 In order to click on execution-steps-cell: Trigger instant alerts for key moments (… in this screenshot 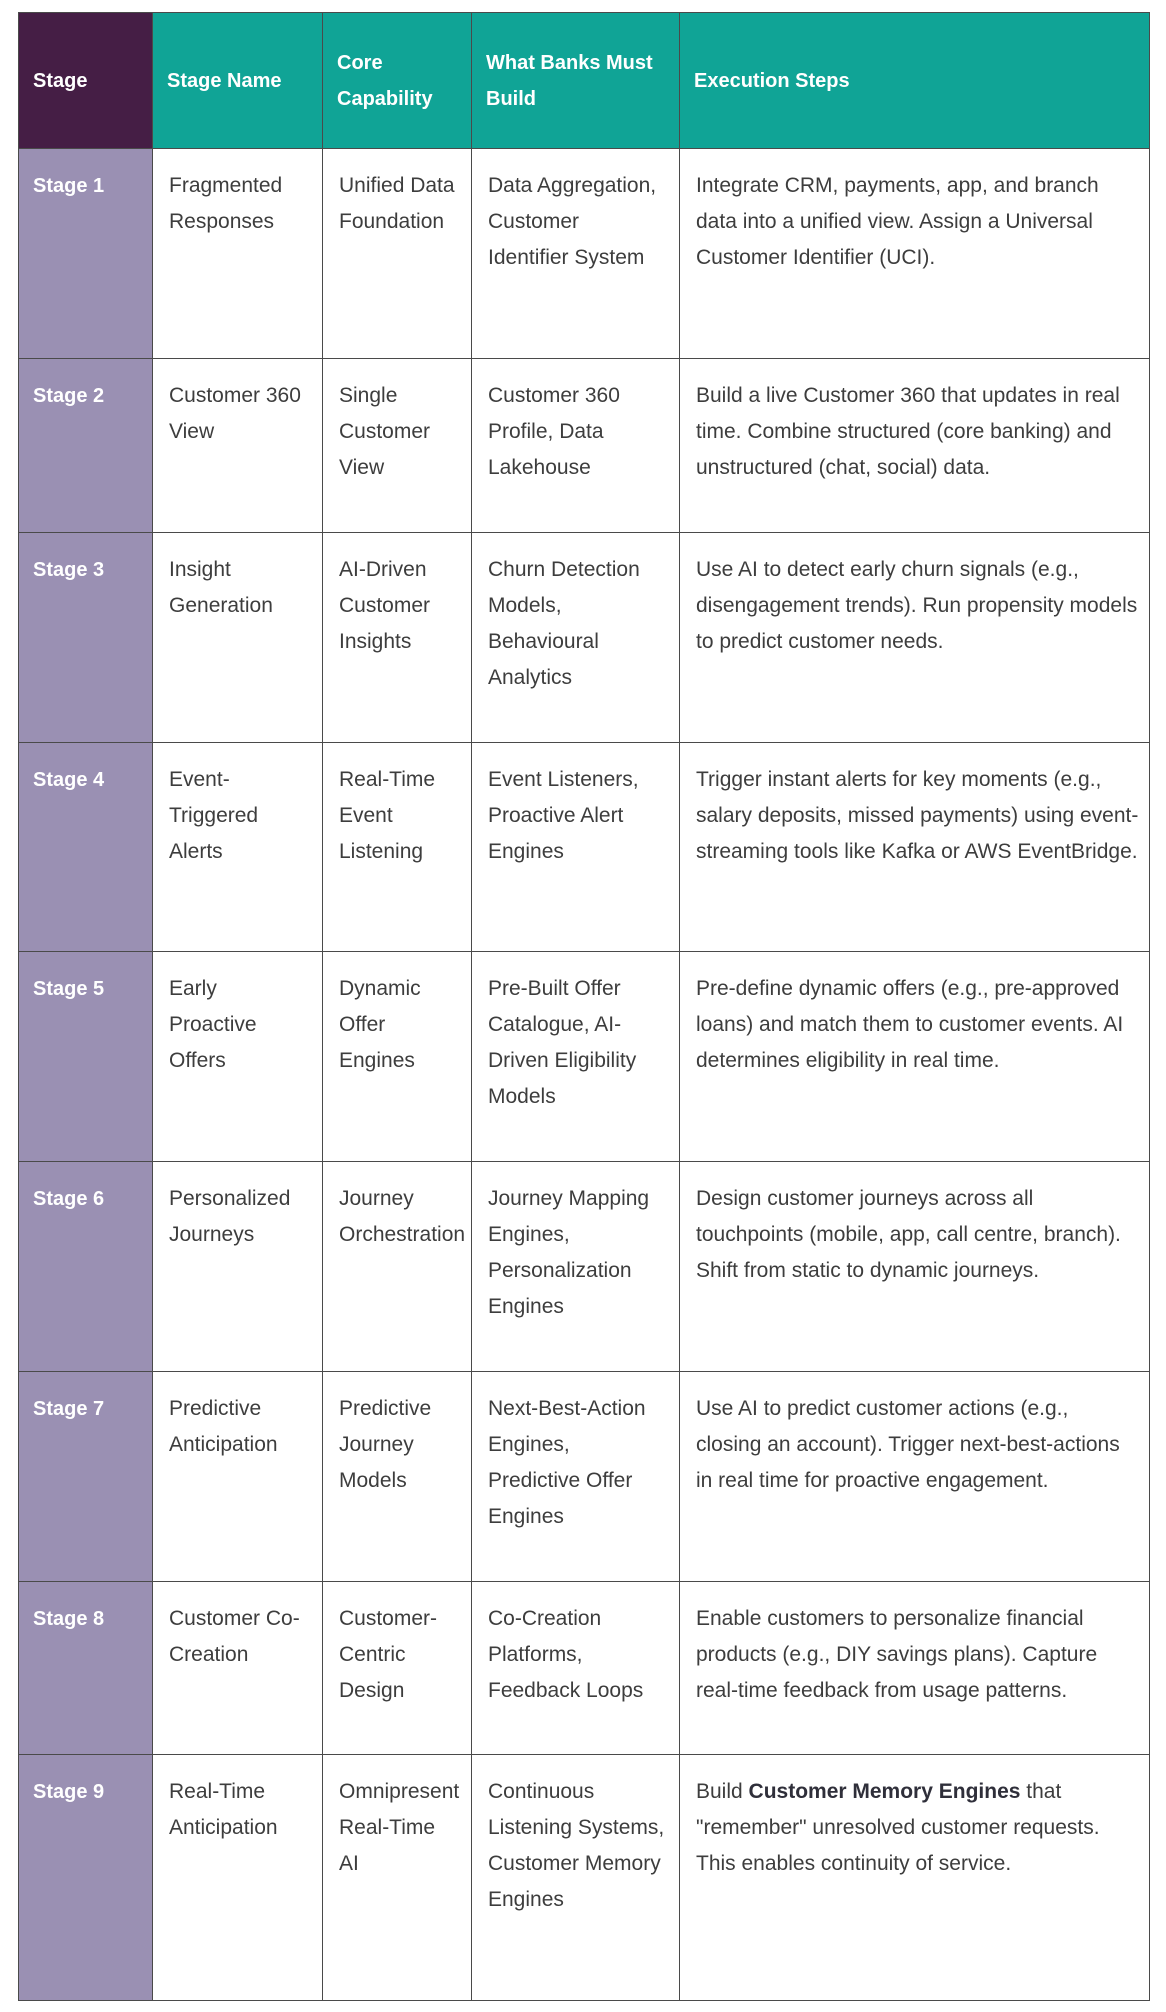, I will do `click(914, 847)`.